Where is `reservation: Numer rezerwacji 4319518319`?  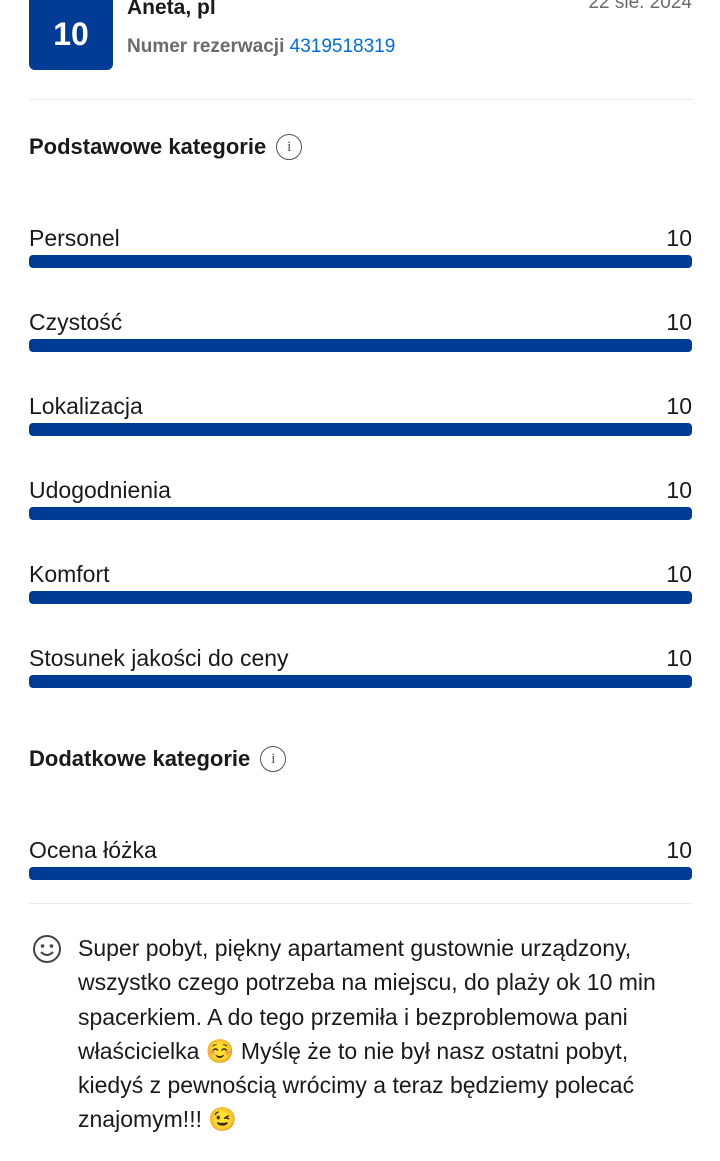
reservation: Numer rezerwacji 4319518319 is located at coordinates (261, 47).